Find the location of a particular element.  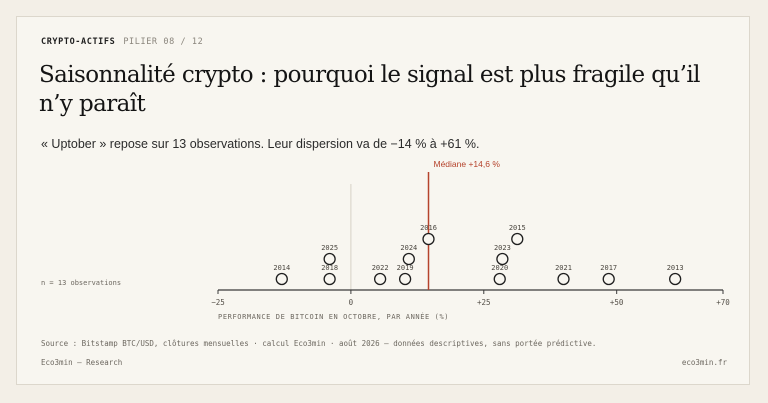

data-point-2024: 2024 is located at coordinates (408, 255).